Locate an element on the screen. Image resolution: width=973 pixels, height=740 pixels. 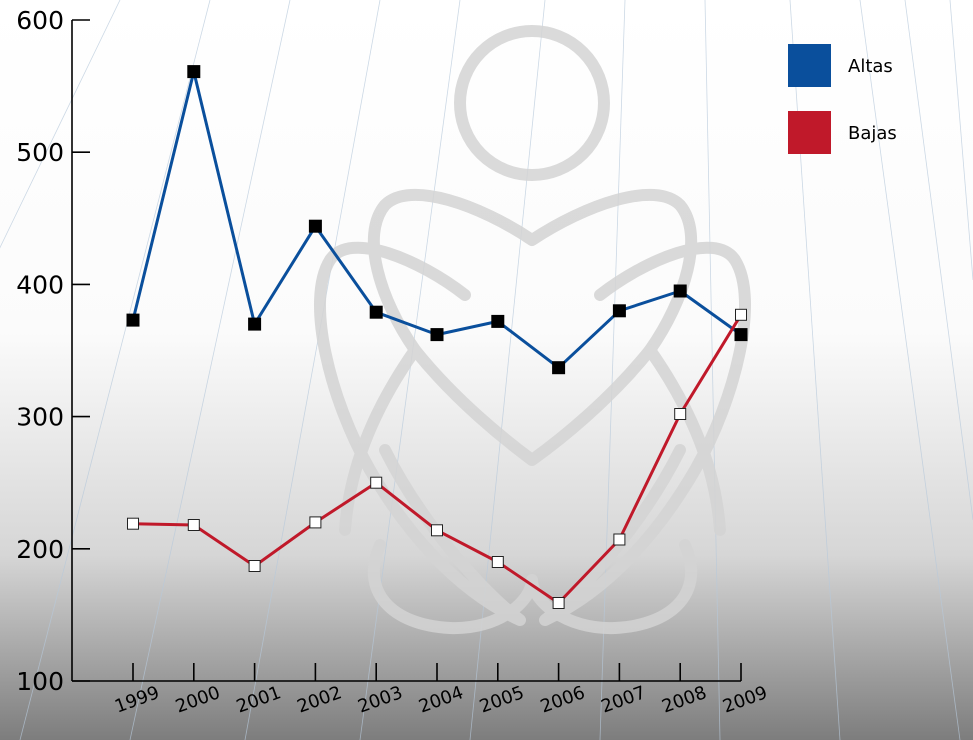
y-tick-label: 600 is located at coordinates (40, 20).